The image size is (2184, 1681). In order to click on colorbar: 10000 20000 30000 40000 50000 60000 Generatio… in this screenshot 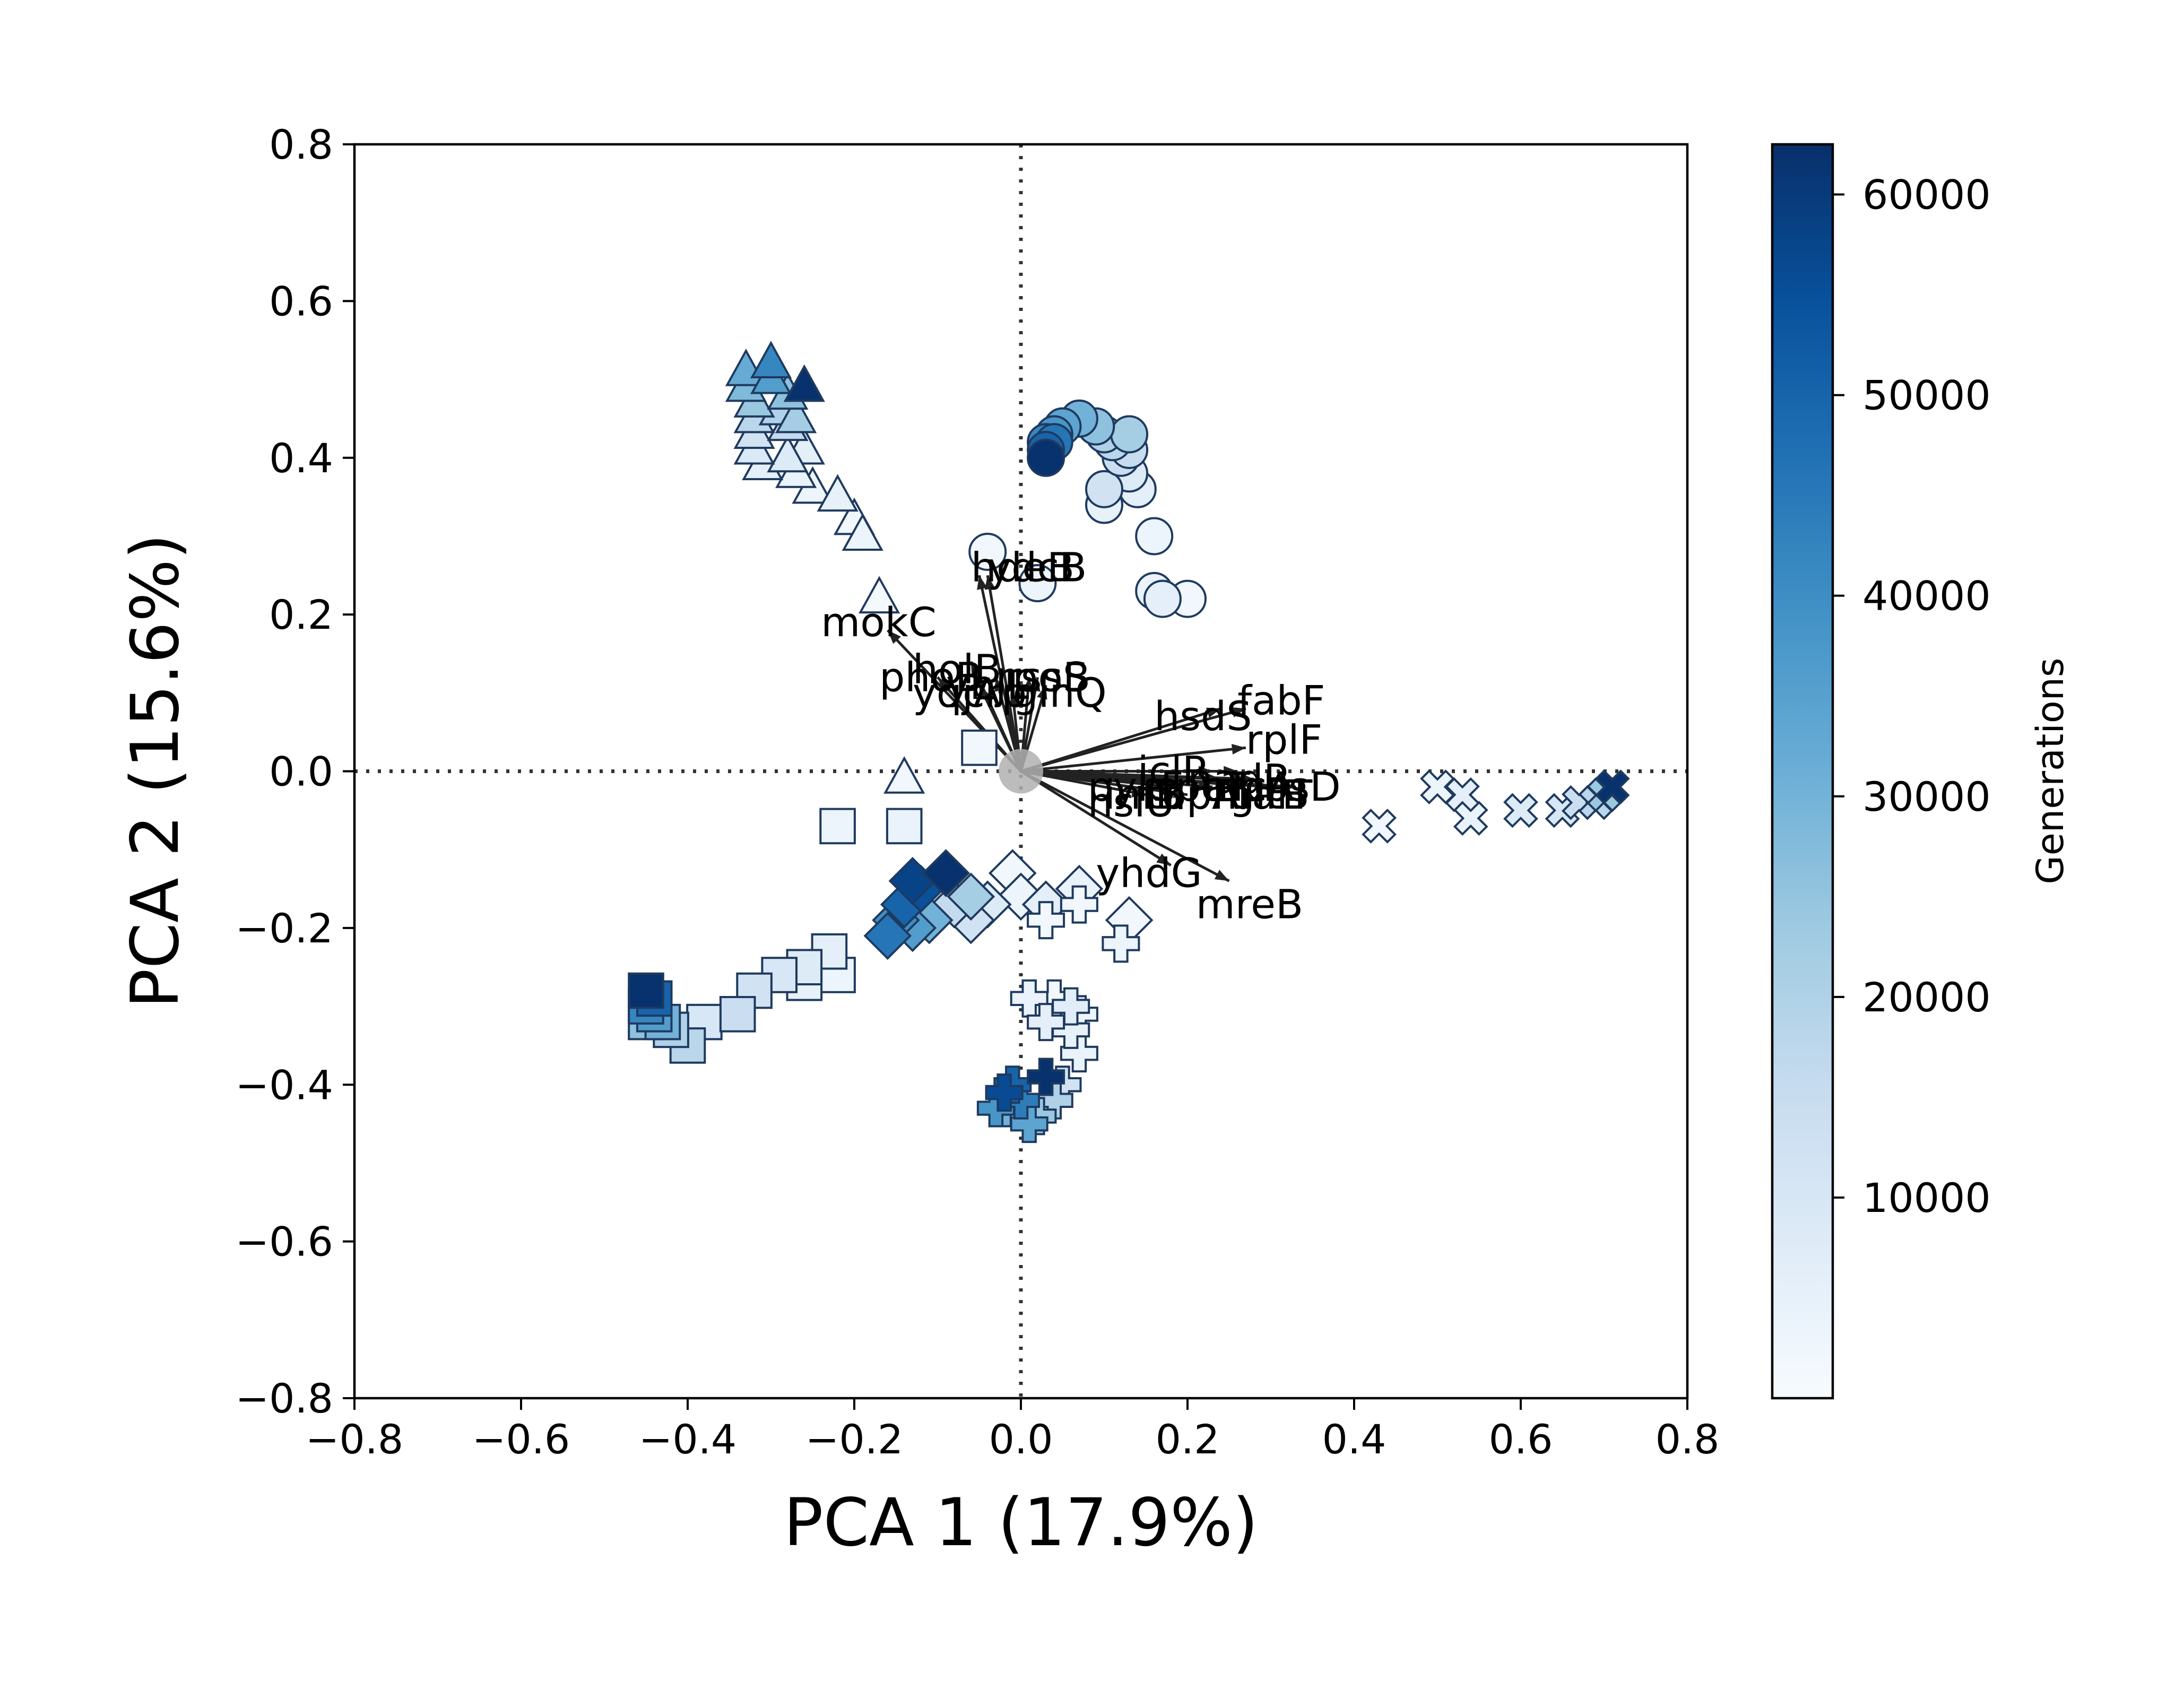, I will do `click(1921, 771)`.